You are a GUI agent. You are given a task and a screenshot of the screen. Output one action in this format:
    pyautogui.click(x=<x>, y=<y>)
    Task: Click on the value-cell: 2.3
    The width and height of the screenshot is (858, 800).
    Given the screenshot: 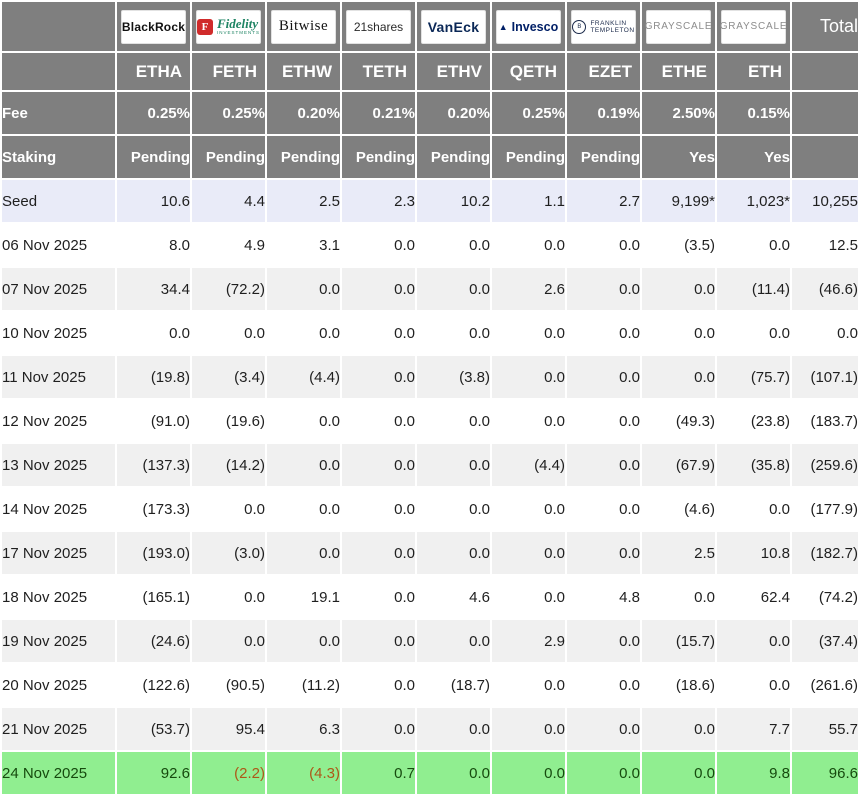 What is the action you would take?
    pyautogui.click(x=378, y=201)
    